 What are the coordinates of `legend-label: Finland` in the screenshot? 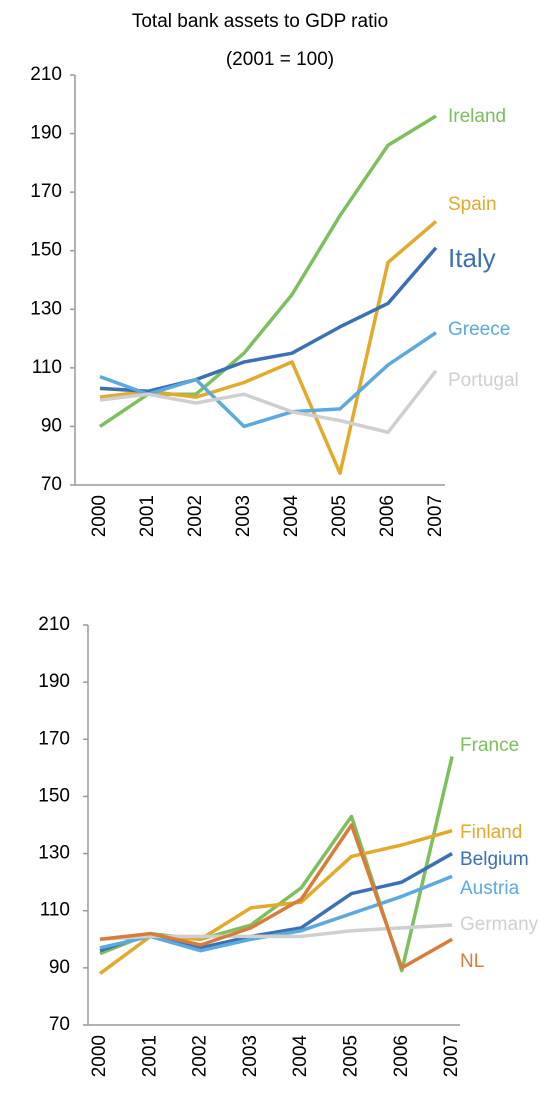 It's located at (491, 832).